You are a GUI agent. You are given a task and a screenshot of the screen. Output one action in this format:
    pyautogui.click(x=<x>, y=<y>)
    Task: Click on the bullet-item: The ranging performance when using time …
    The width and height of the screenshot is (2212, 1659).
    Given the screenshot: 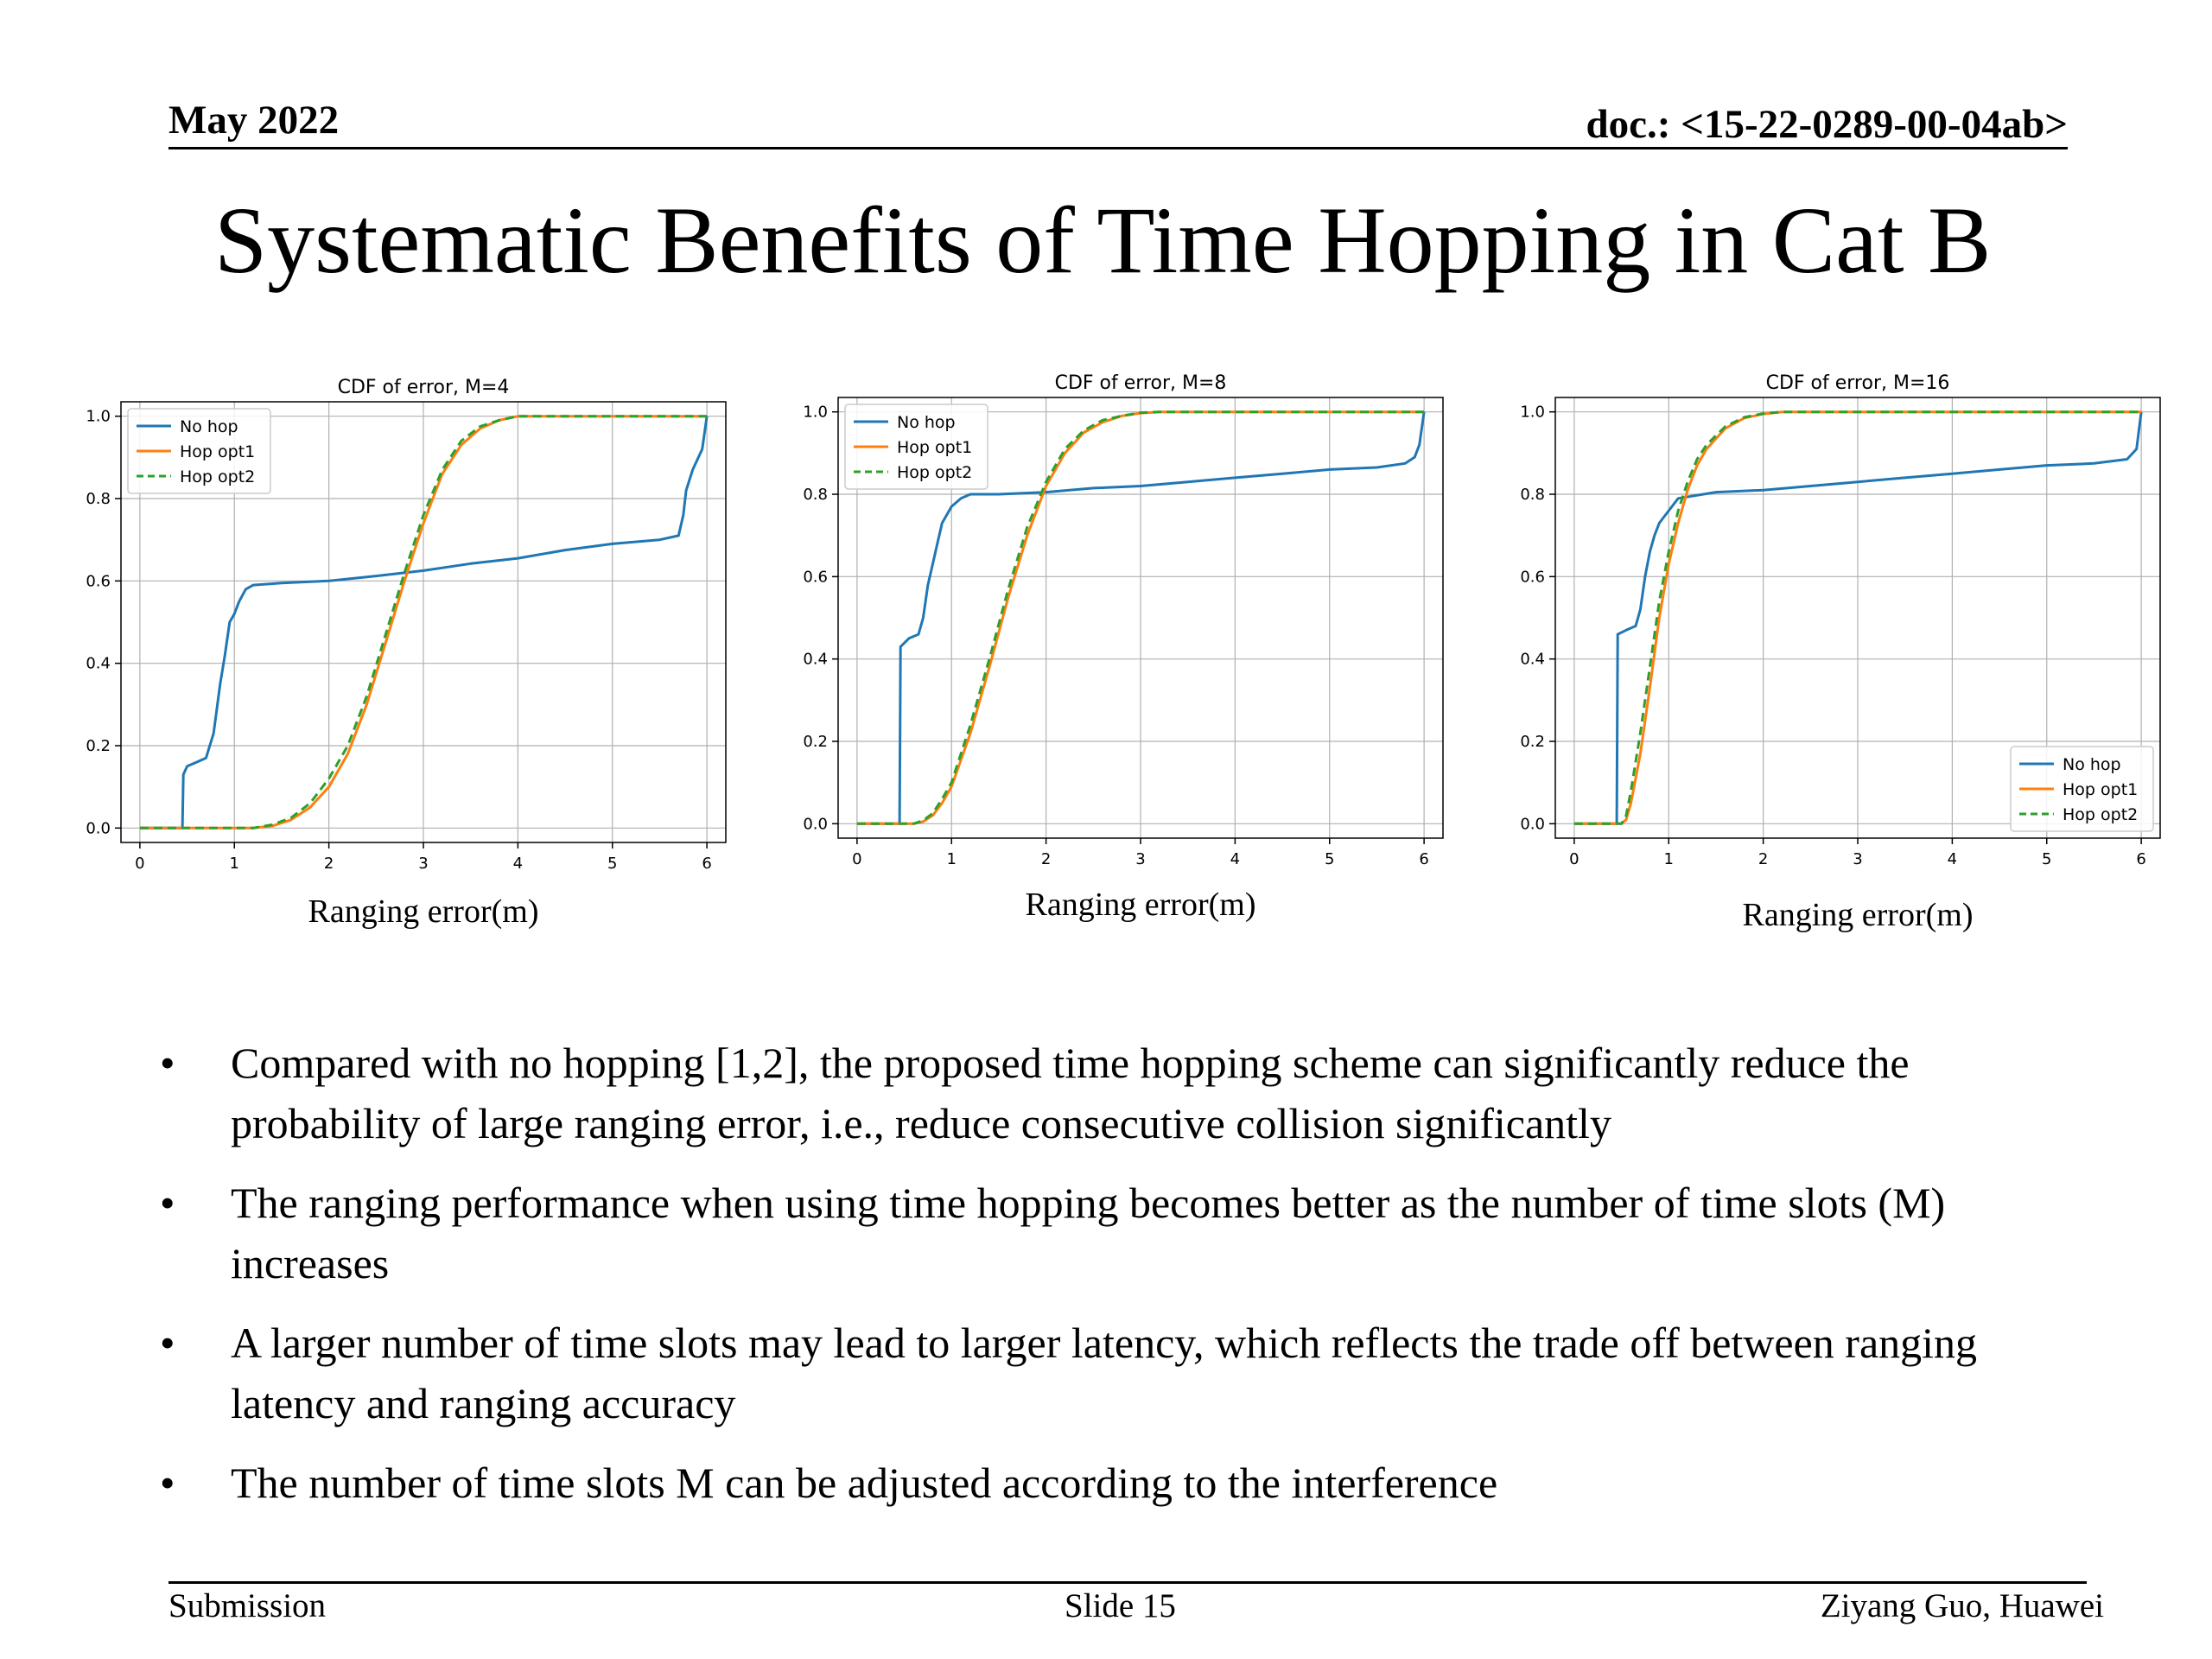 What is the action you would take?
    pyautogui.click(x=1132, y=1233)
    